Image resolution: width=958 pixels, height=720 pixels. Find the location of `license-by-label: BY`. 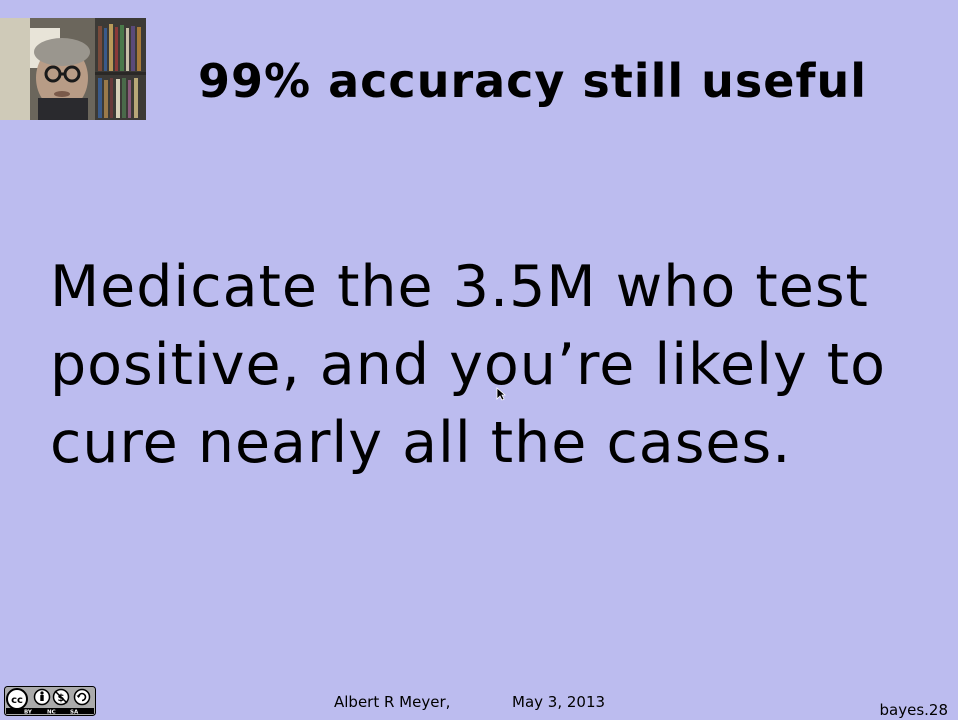

license-by-label: BY is located at coordinates (28, 712).